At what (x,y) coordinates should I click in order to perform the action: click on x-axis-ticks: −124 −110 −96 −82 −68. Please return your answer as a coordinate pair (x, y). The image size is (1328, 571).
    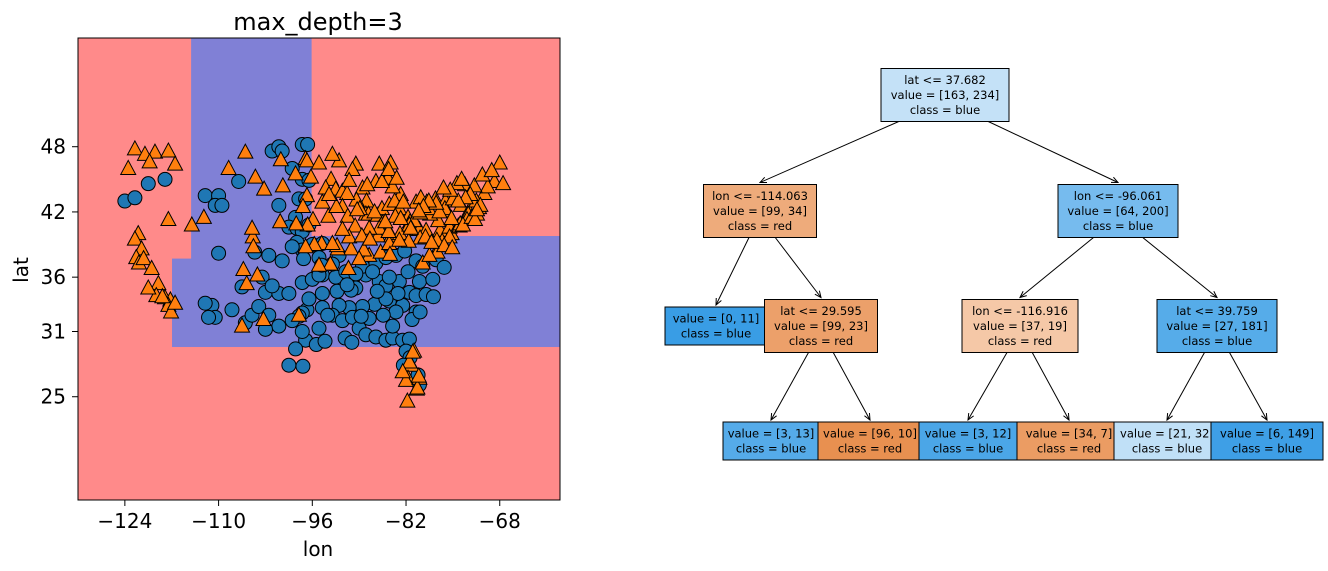
    Looking at the image, I should click on (309, 516).